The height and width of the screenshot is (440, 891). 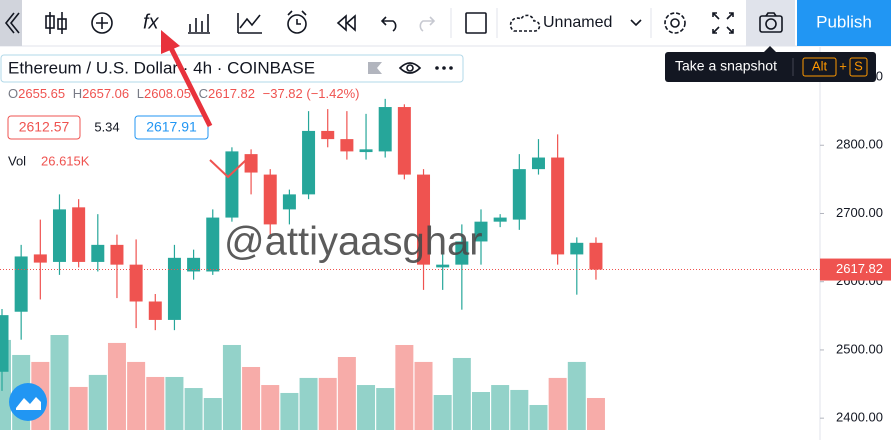 What do you see at coordinates (140, 93) in the screenshot?
I see `ohlc-label: L` at bounding box center [140, 93].